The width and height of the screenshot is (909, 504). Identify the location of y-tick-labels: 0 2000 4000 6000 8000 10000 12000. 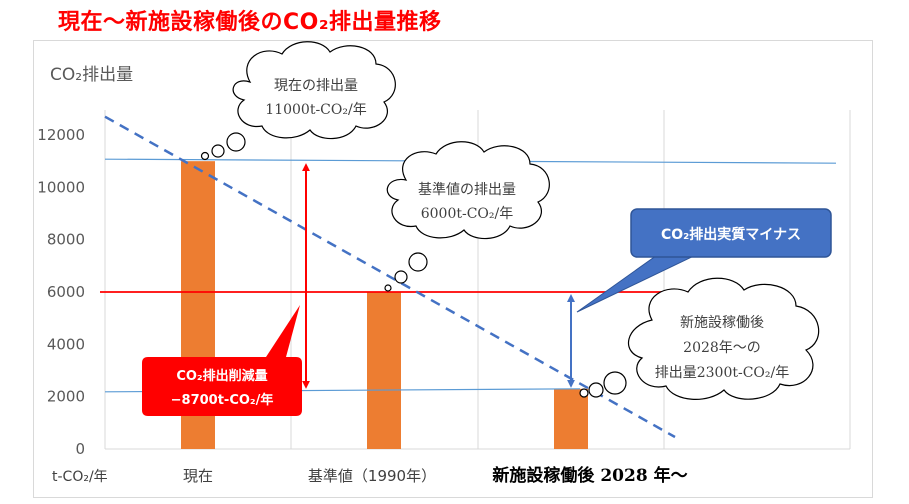
(61, 292).